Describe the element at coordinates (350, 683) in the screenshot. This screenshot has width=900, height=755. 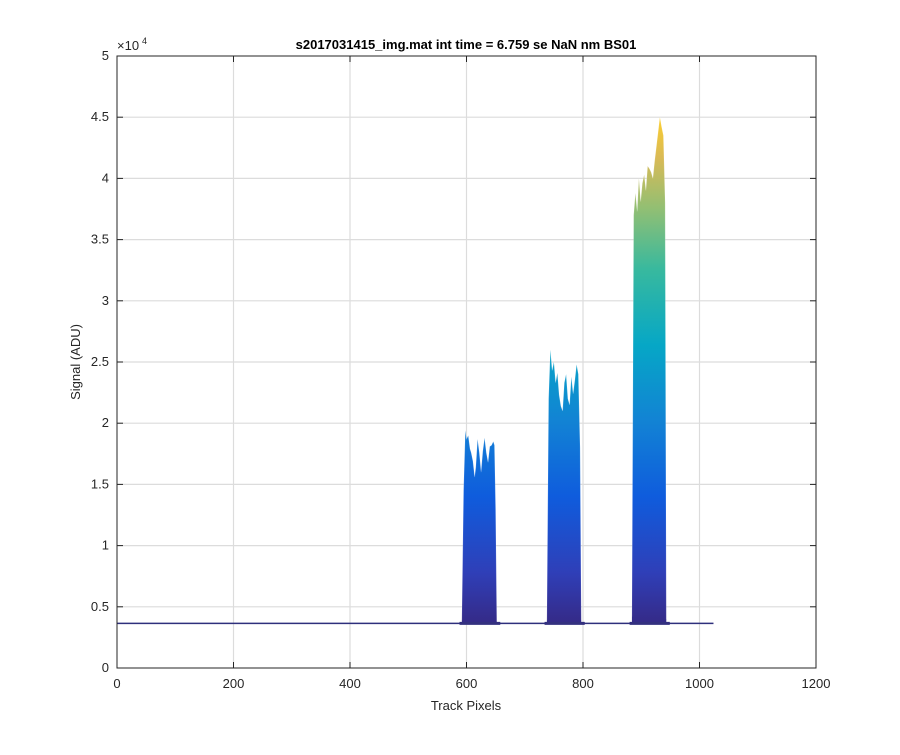
I see `x-tick-label: 400` at that location.